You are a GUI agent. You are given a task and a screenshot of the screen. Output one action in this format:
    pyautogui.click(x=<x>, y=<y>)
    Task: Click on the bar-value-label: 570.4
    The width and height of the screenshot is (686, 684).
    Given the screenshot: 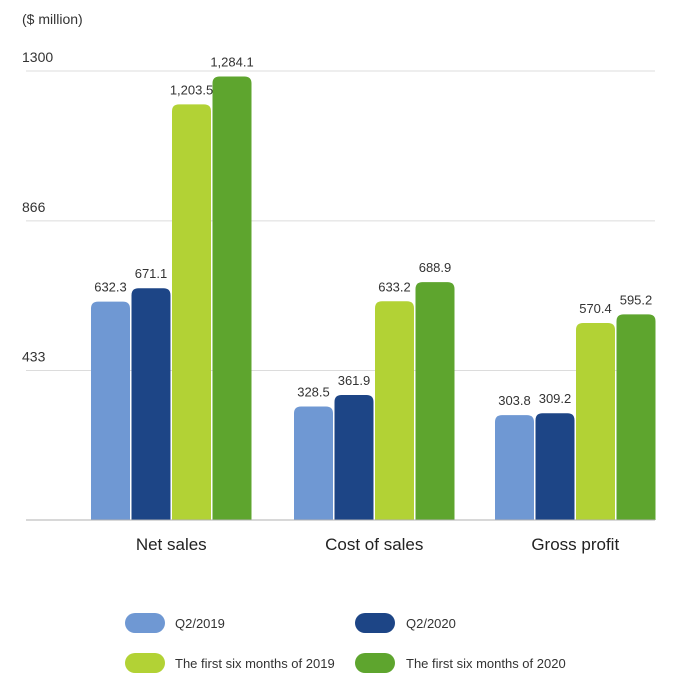 What is the action you would take?
    pyautogui.click(x=595, y=308)
    